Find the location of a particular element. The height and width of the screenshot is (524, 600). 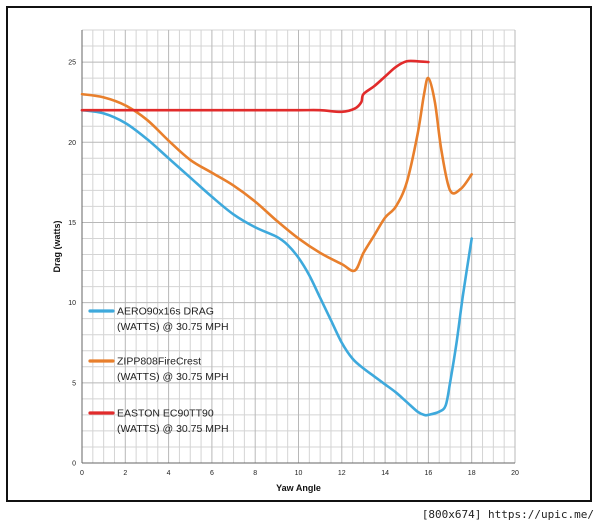

x-tick-label: 10 is located at coordinates (299, 473).